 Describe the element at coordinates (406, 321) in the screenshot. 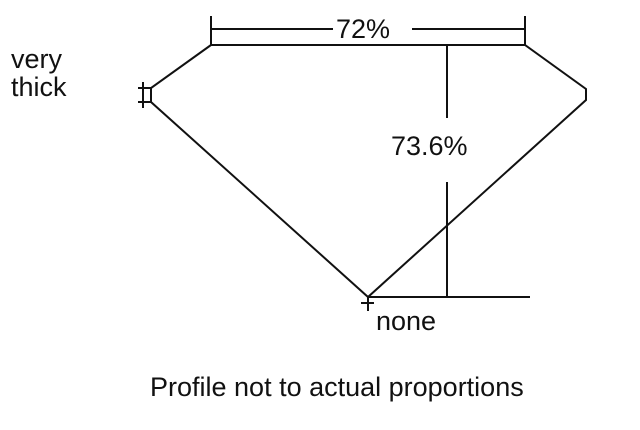

I see `culet-label: none` at that location.